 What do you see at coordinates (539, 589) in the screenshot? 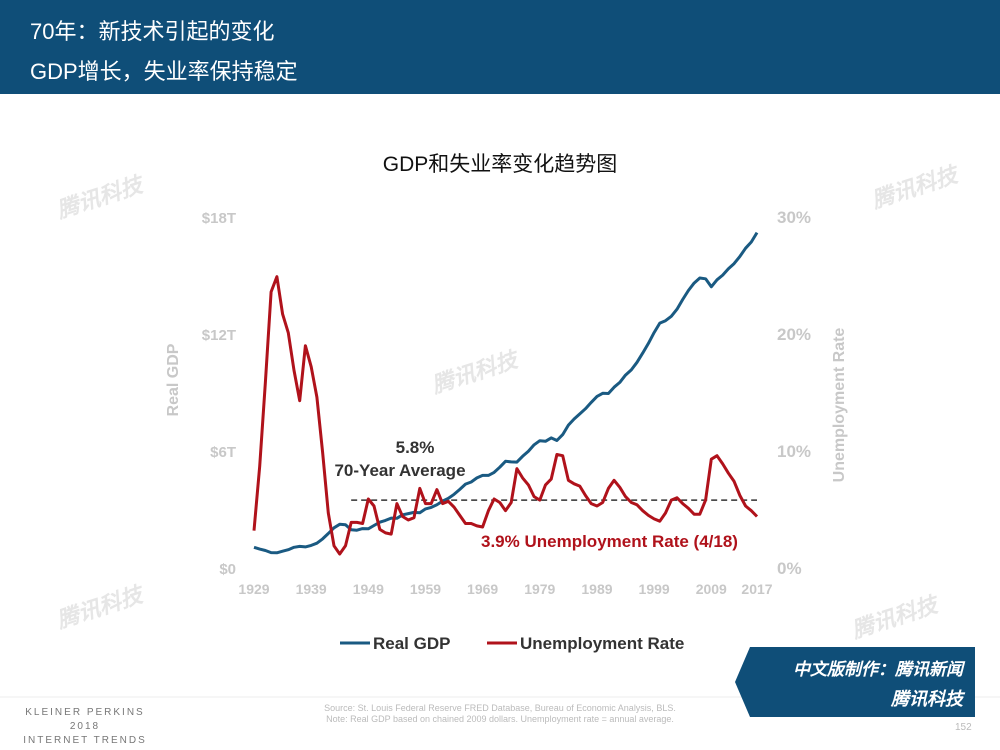
I see `x-tick: 1979` at bounding box center [539, 589].